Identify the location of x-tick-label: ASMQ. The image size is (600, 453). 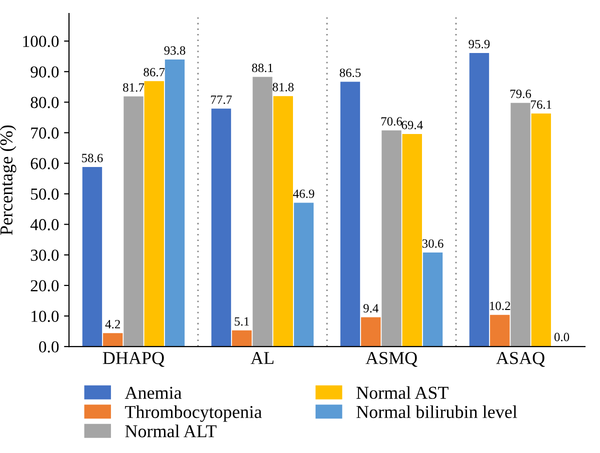
(392, 359).